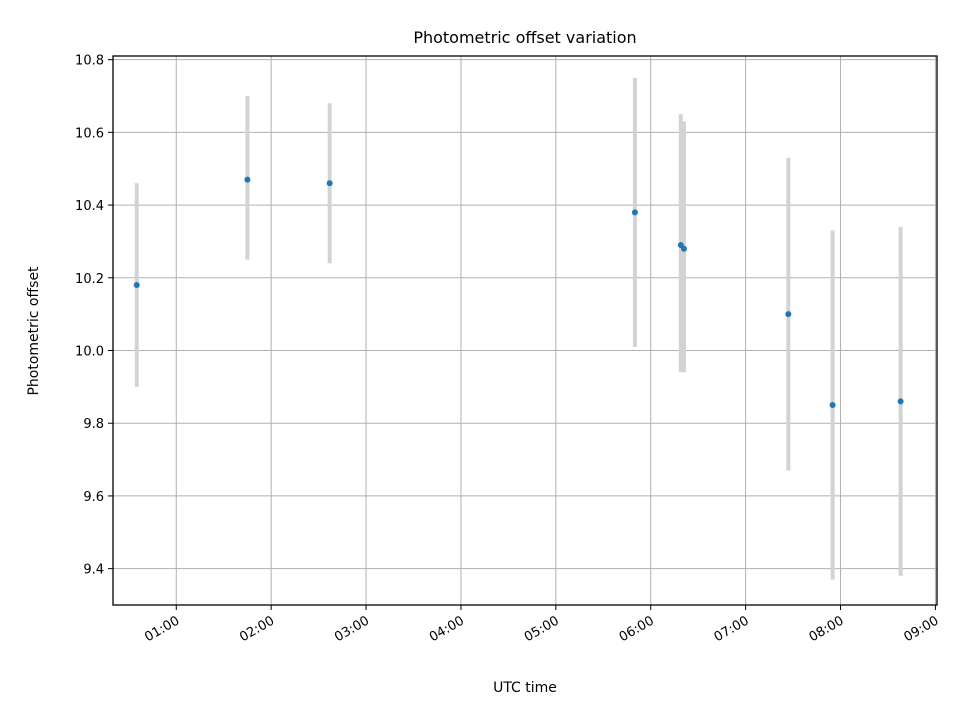 The height and width of the screenshot is (720, 960). Describe the element at coordinates (352, 629) in the screenshot. I see `x-tick-label: 03:00` at that location.